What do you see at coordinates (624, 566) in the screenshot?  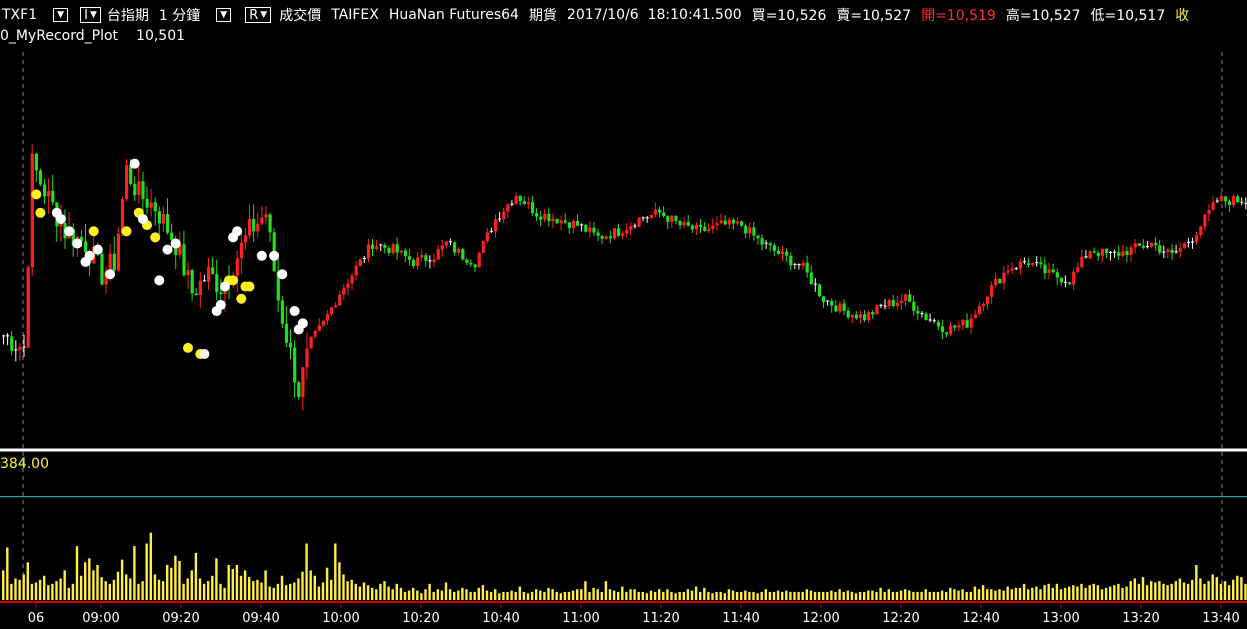 I see `volume-series` at bounding box center [624, 566].